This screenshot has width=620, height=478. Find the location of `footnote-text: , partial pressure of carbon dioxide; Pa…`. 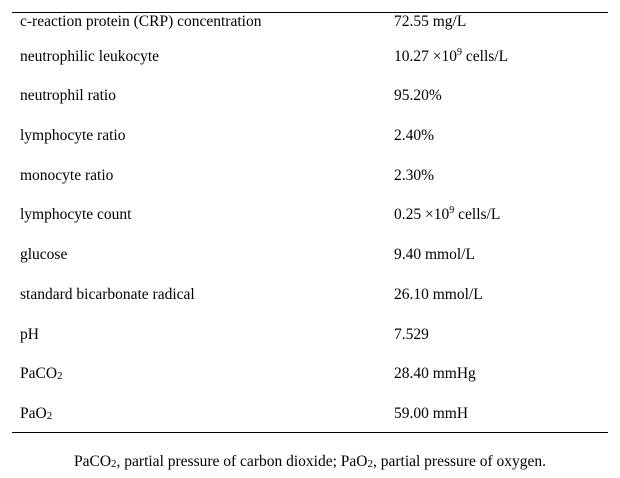

footnote-text: , partial pressure of carbon dioxide; Pa… is located at coordinates (242, 461).